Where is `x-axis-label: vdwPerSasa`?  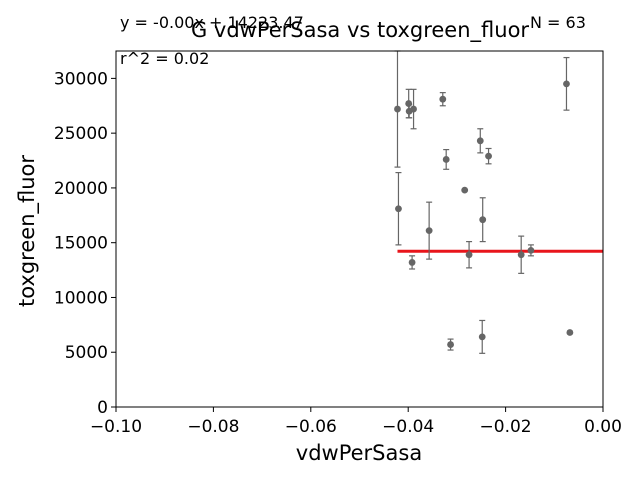 x-axis-label: vdwPerSasa is located at coordinates (359, 453).